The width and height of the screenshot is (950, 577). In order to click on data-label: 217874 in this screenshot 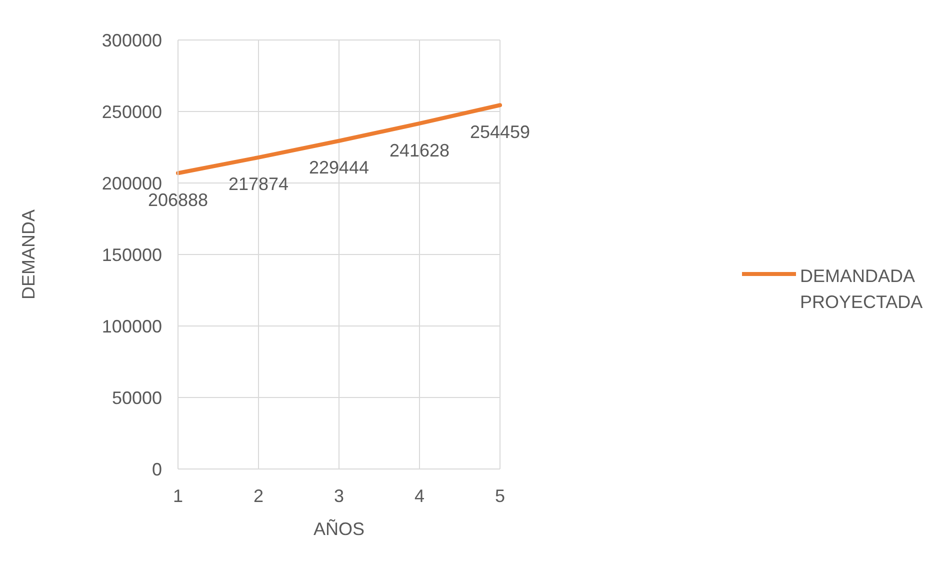, I will do `click(258, 184)`.